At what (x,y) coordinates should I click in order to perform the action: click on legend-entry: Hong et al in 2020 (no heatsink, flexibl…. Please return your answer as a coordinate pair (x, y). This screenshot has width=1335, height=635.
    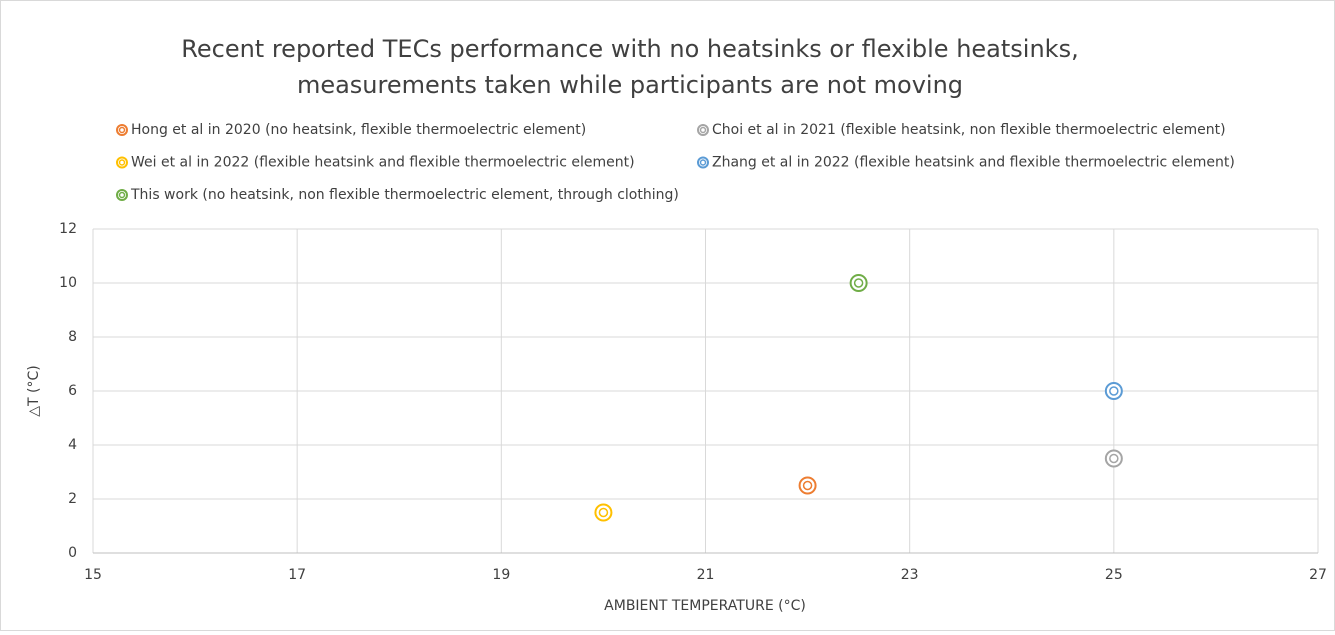
    Looking at the image, I should click on (351, 130).